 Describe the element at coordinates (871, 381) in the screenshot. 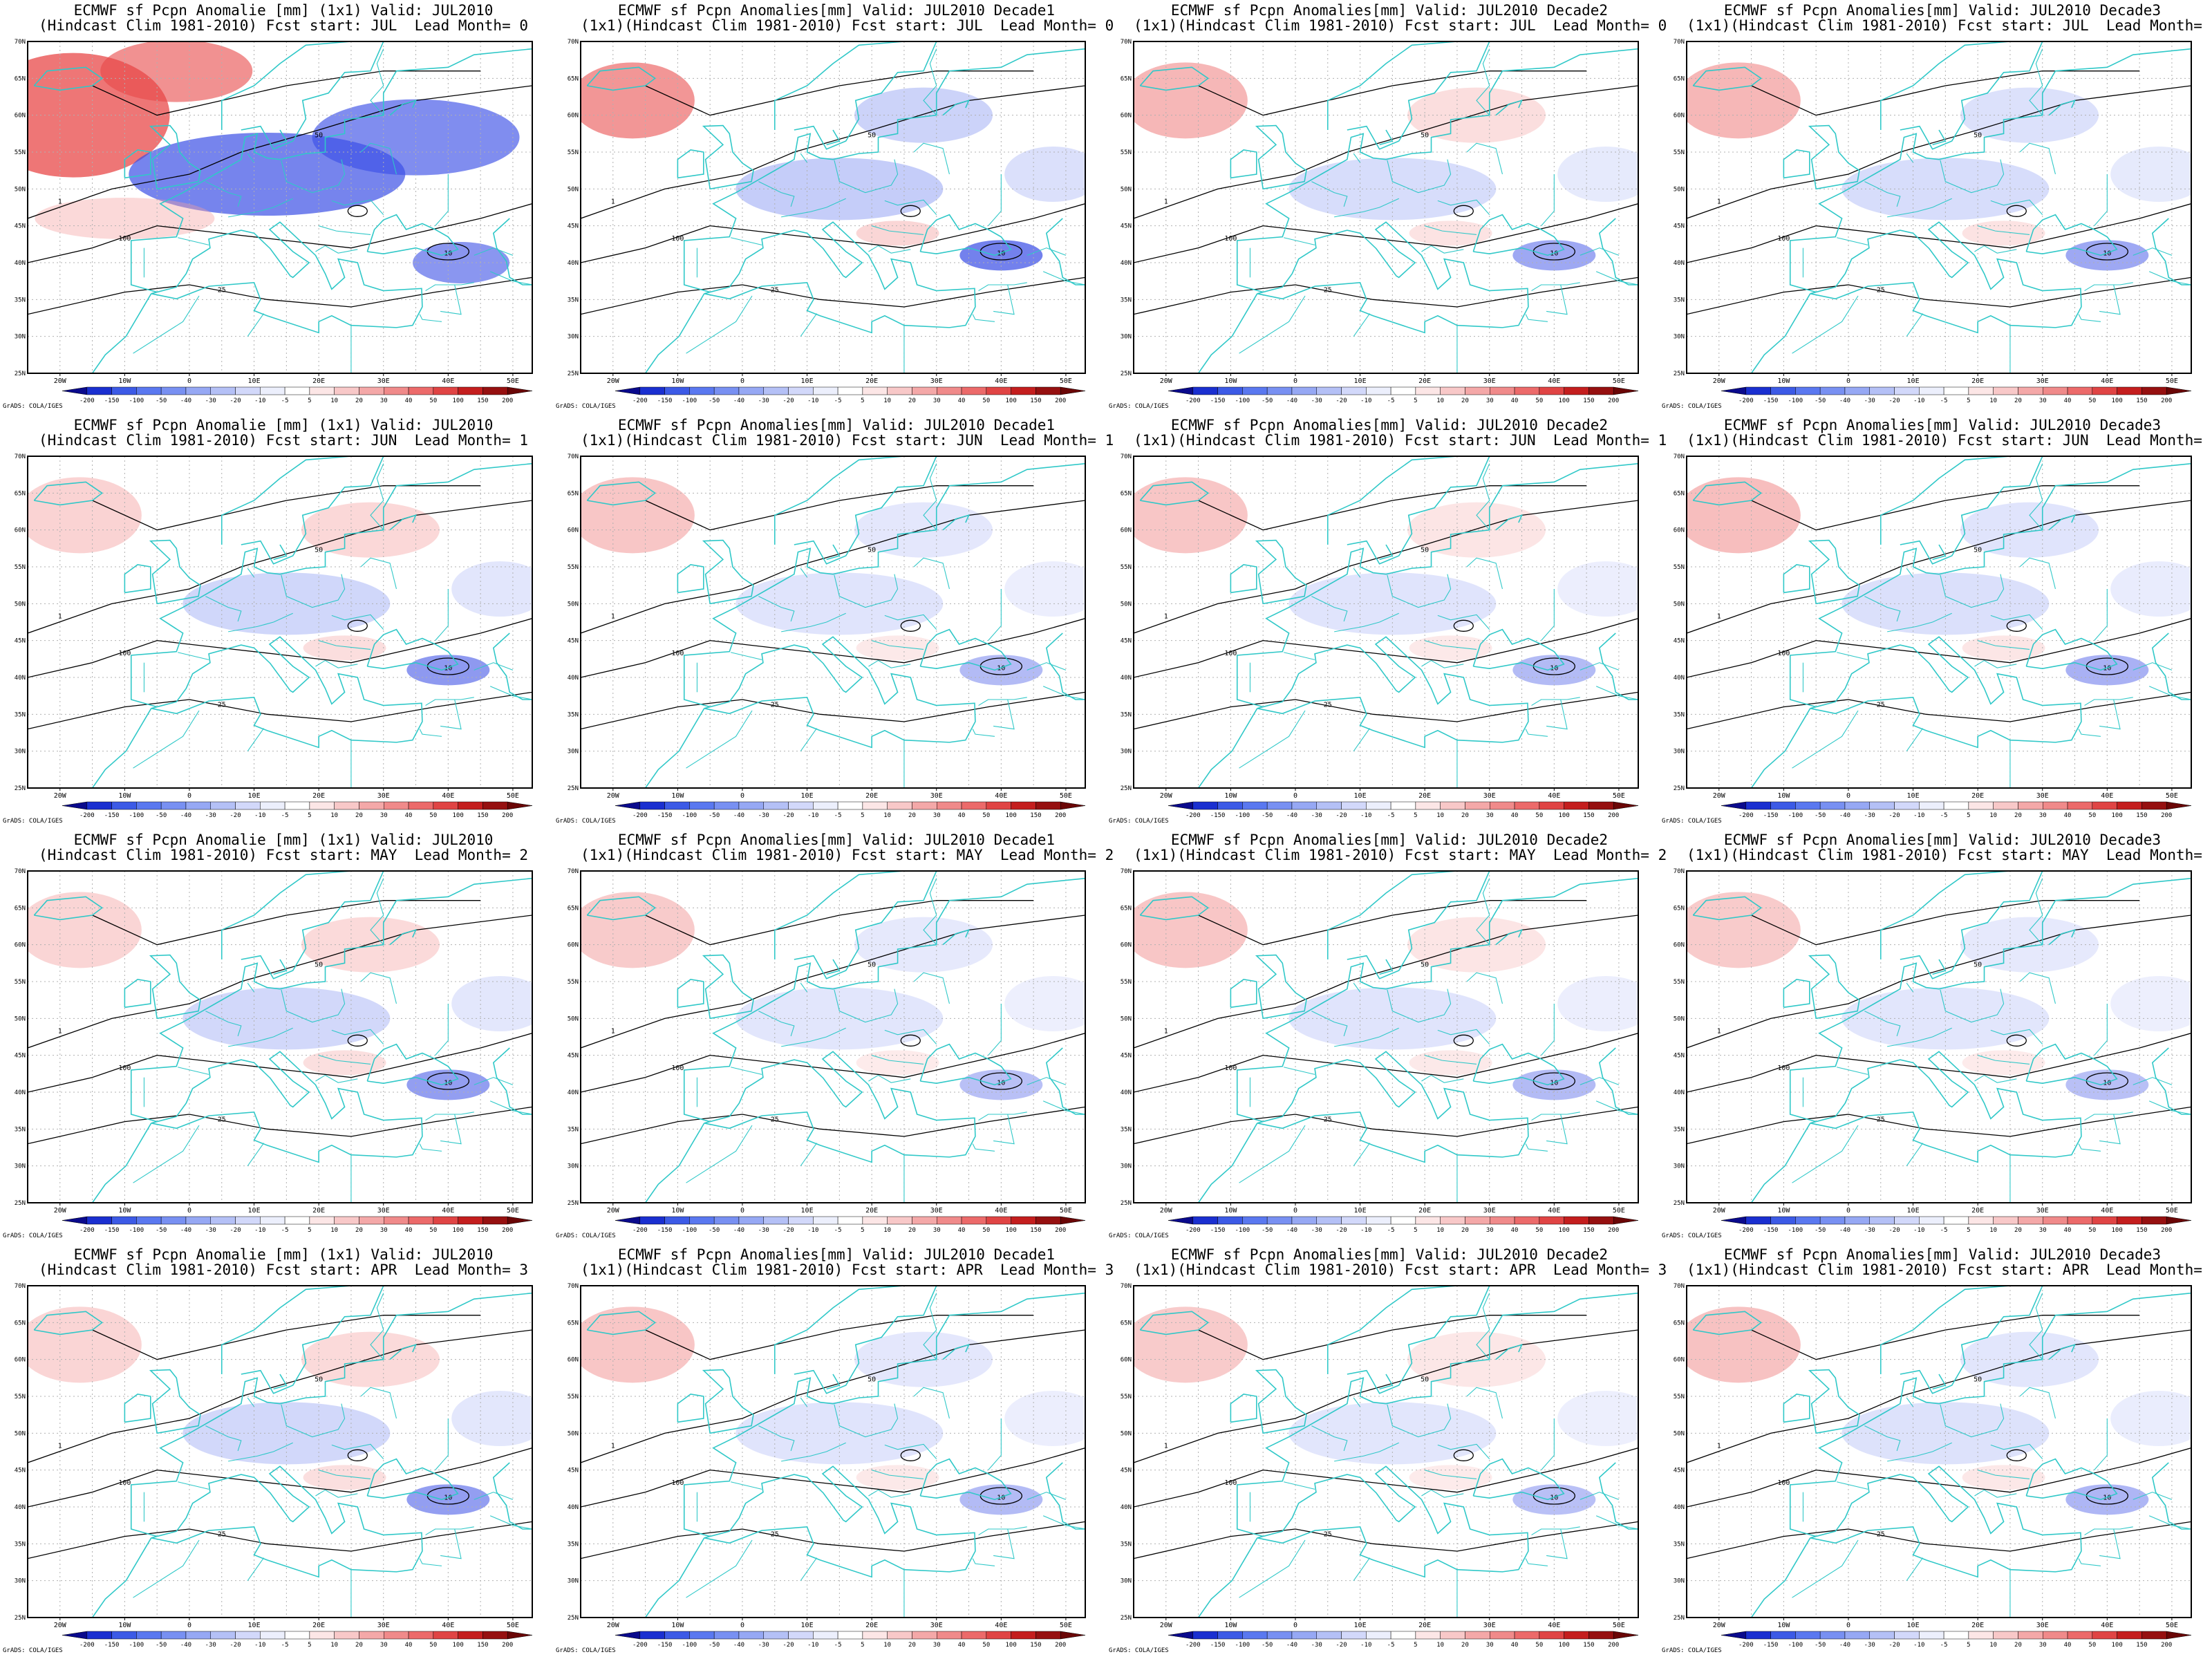

I see `lon-label: 20E` at that location.